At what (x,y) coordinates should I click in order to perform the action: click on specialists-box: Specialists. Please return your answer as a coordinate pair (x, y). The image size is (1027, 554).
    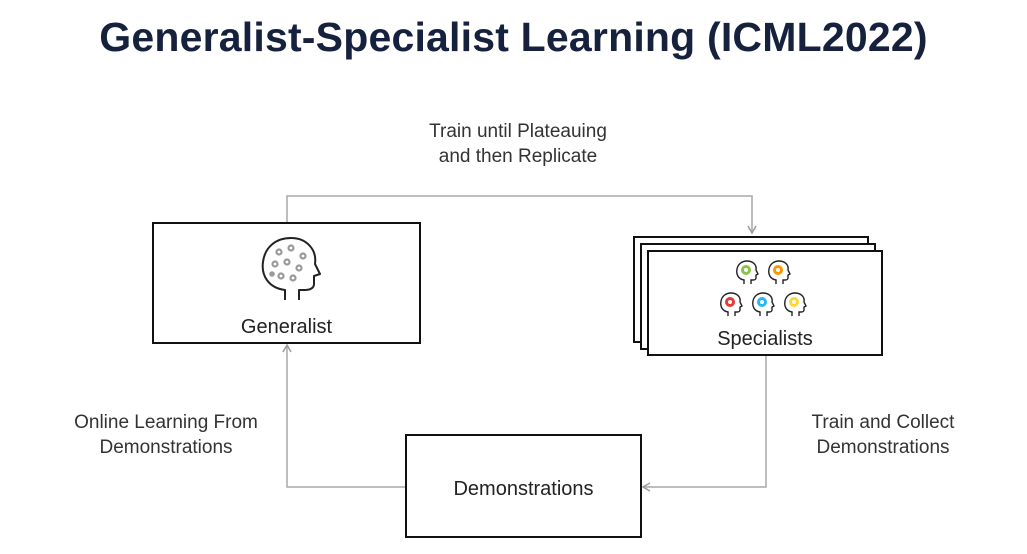
    Looking at the image, I should click on (765, 303).